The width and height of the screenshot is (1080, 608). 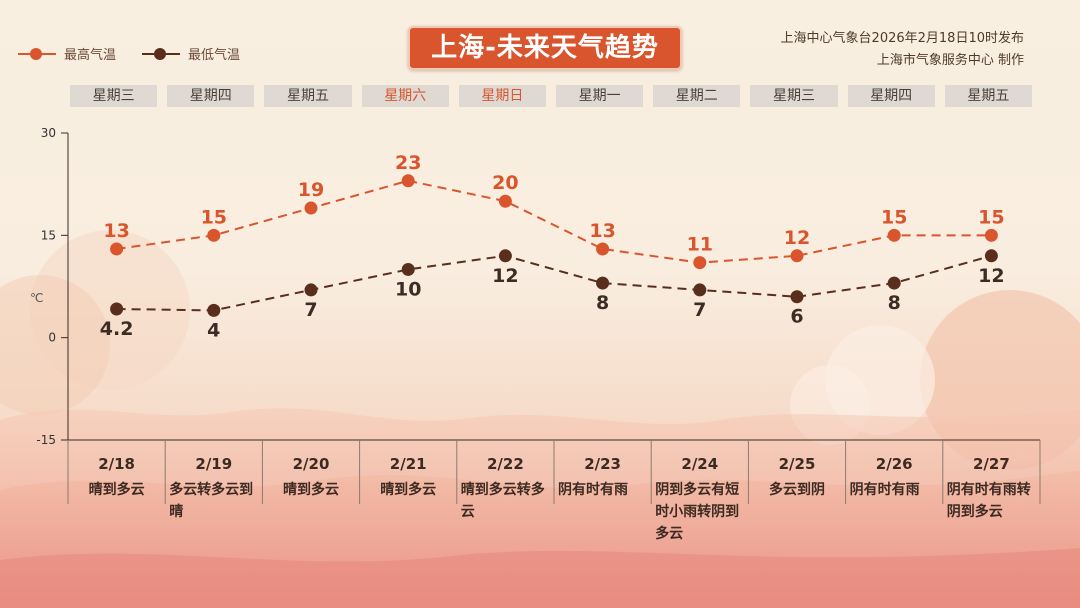 What do you see at coordinates (90, 55) in the screenshot?
I see `legend-label-high: 最高气温` at bounding box center [90, 55].